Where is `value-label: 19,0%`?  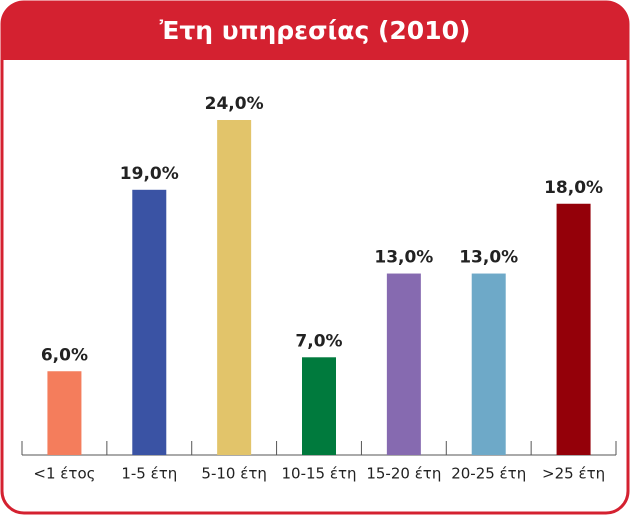
value-label: 19,0% is located at coordinates (149, 174).